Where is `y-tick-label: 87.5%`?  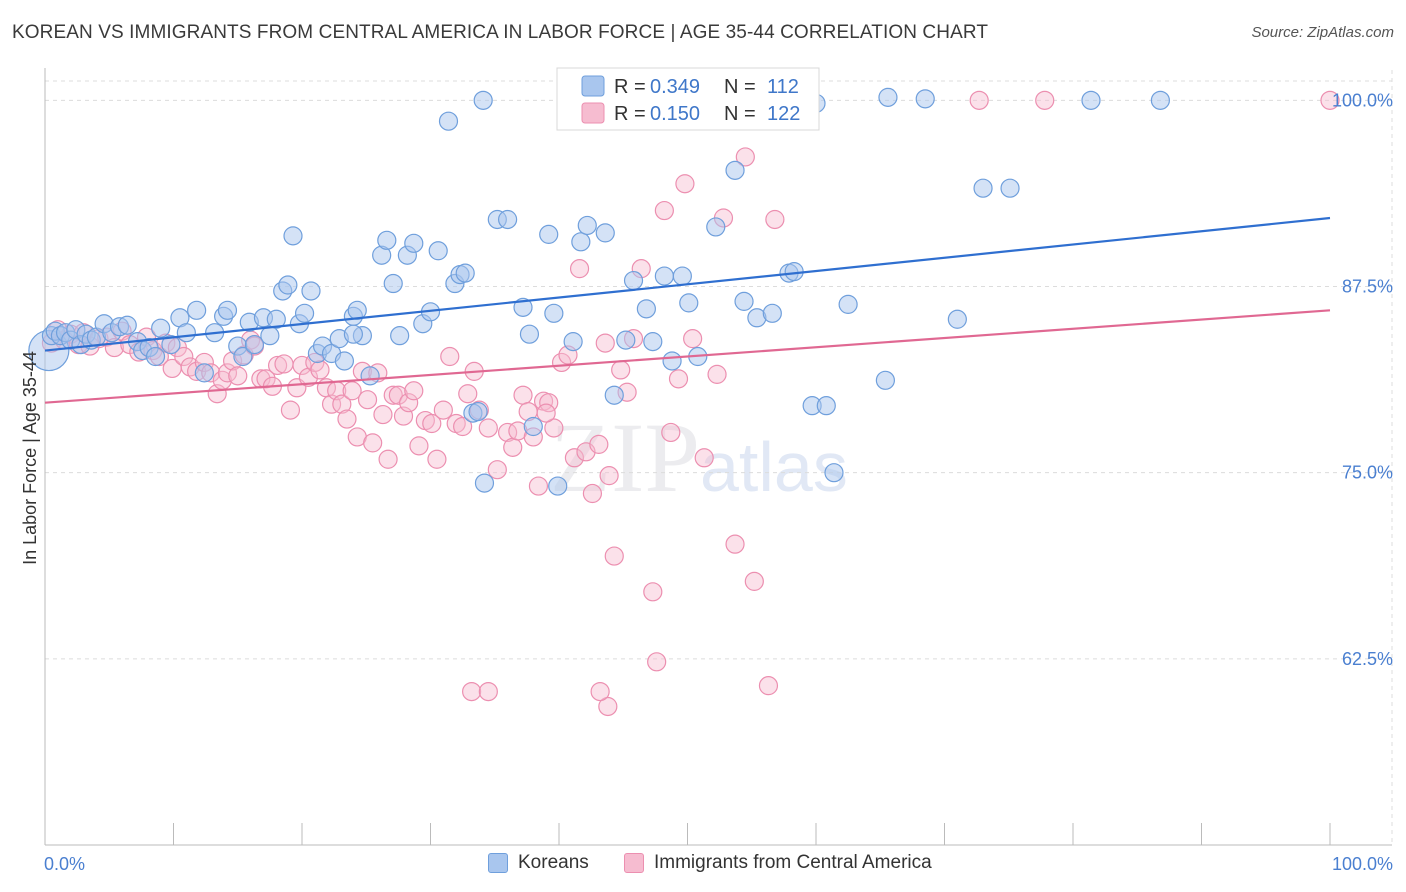
y-tick-label: 87.5% is located at coordinates (1367, 287).